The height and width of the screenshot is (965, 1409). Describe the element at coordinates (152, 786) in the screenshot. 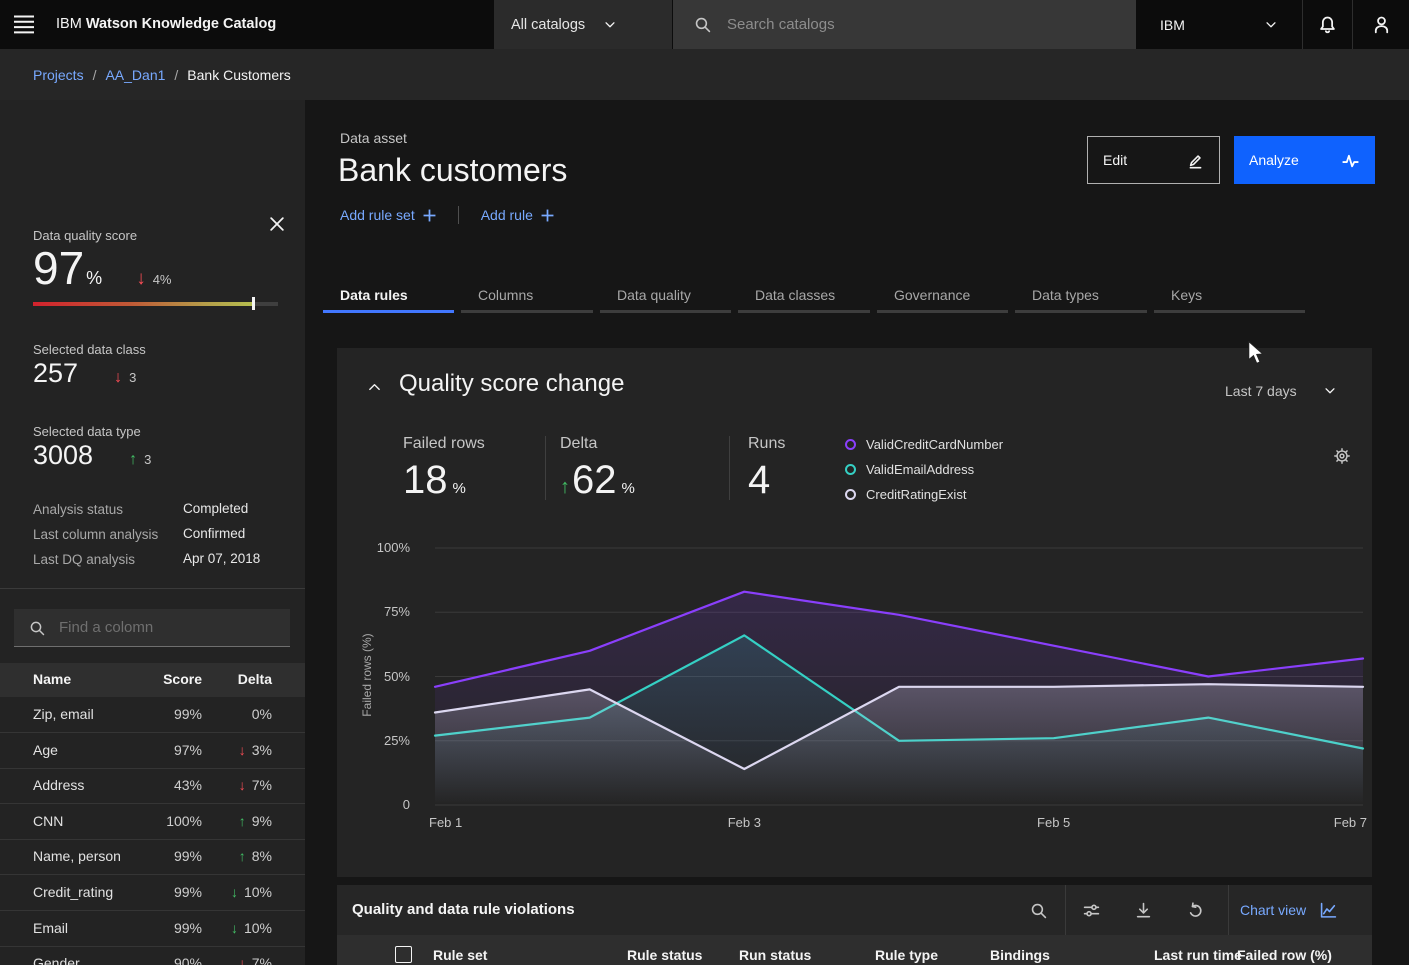

I see `column-row-address: Address 43% ↓ 7%` at that location.